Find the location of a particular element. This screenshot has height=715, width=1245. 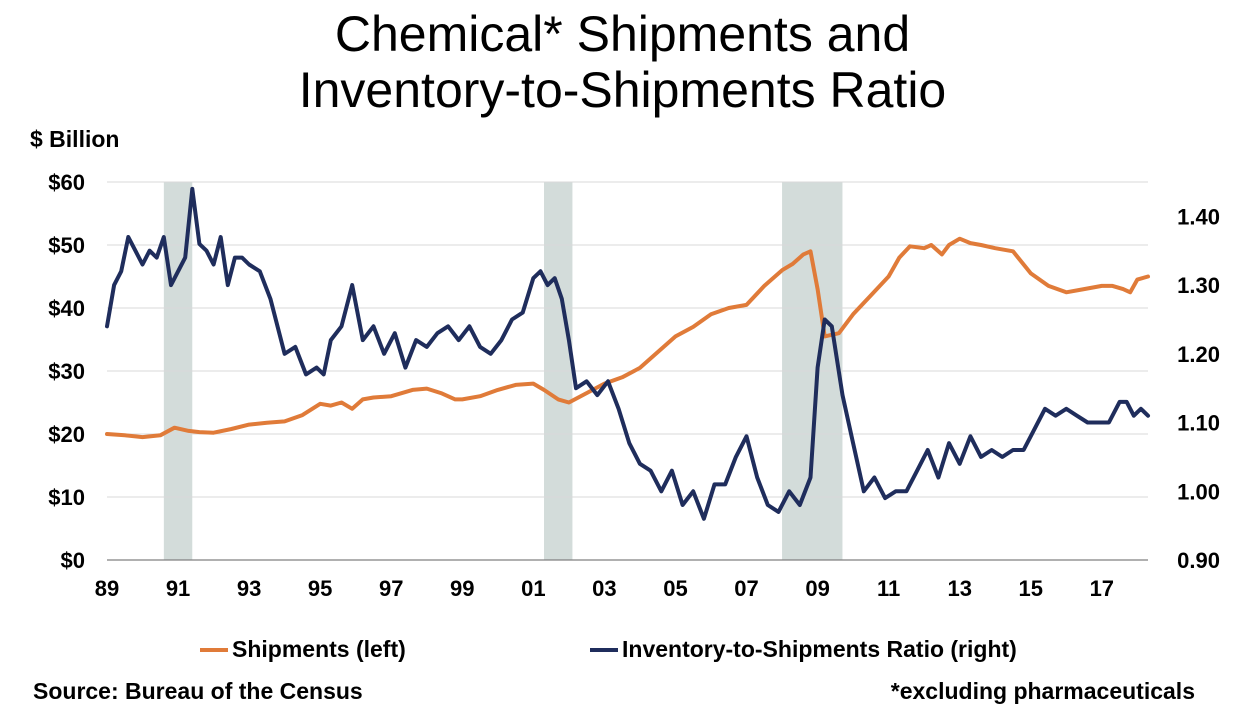

chart-title-line-1: Chemical* Shipments and is located at coordinates (622, 34).